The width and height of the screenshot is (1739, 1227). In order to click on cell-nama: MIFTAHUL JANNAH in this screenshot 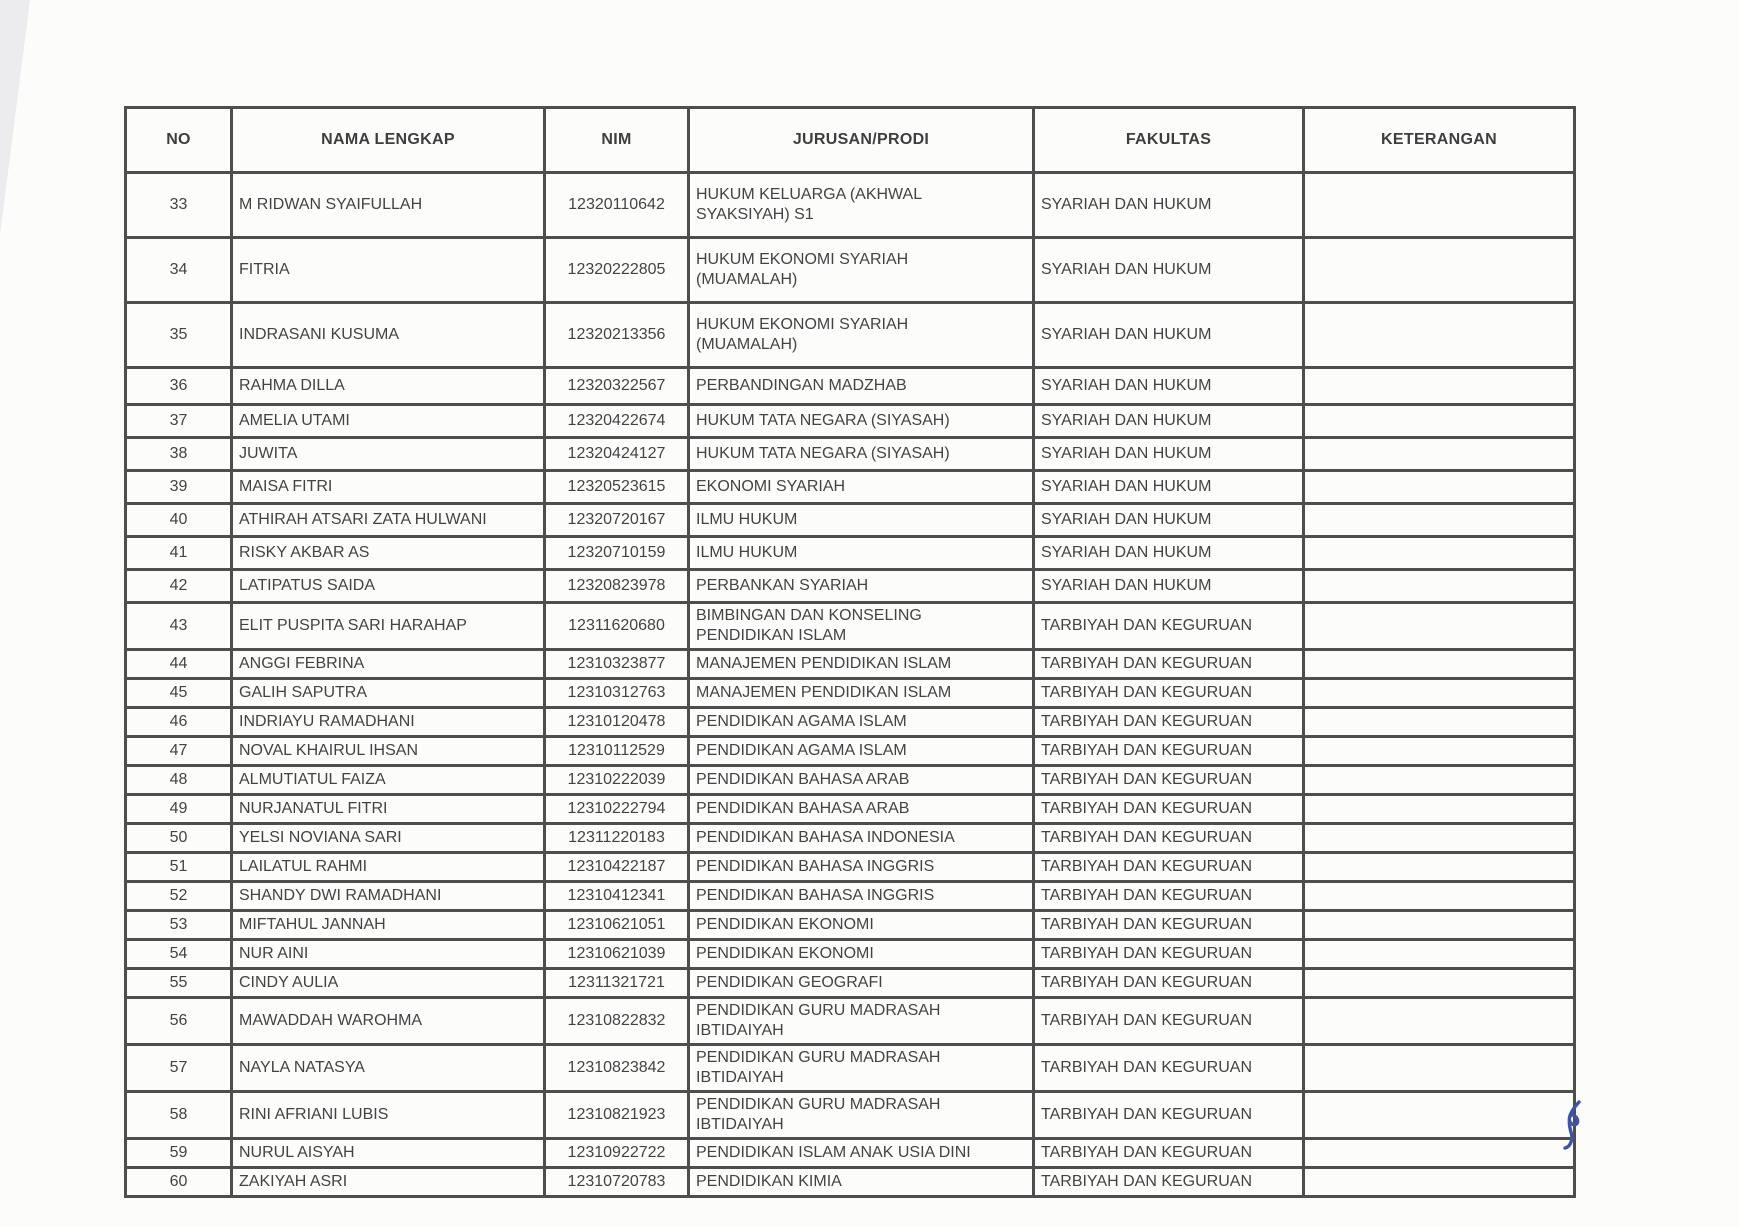, I will do `click(388, 925)`.